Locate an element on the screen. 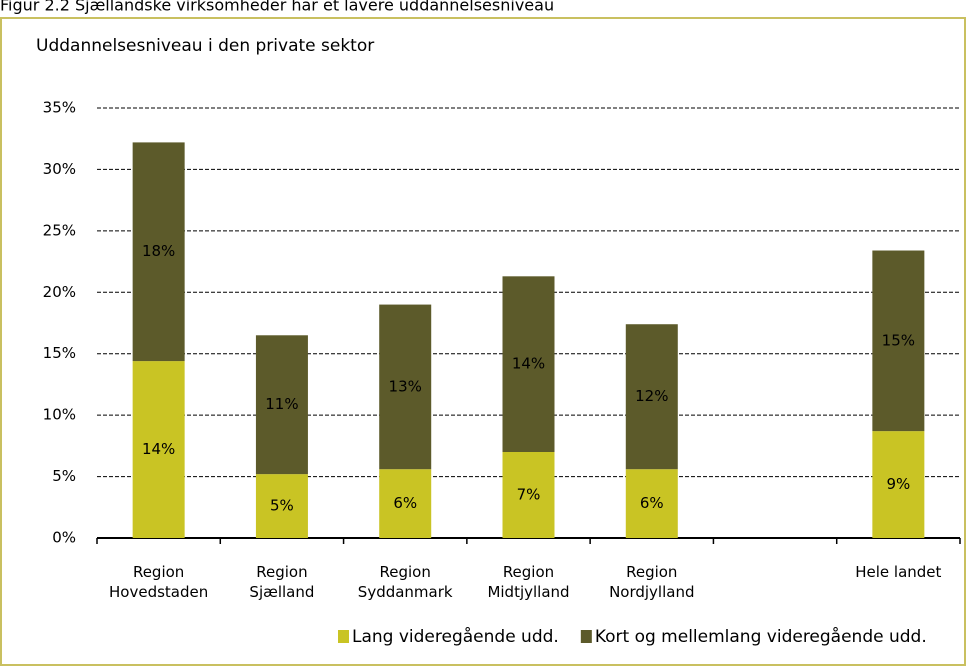  data-label: 7% is located at coordinates (529, 495).